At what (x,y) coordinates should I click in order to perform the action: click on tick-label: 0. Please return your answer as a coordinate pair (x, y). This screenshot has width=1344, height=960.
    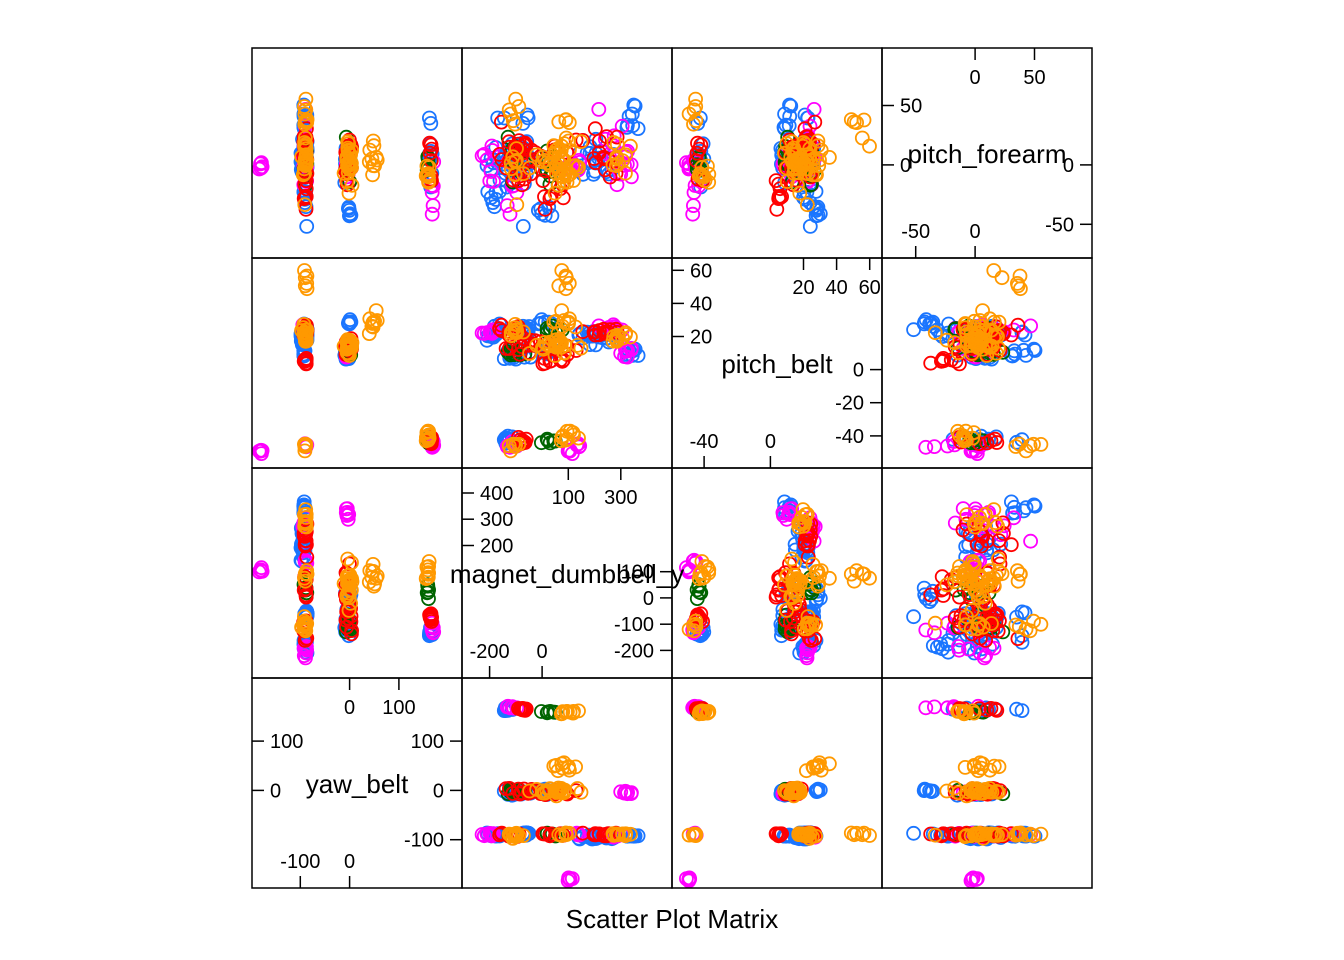
    Looking at the image, I should click on (349, 708).